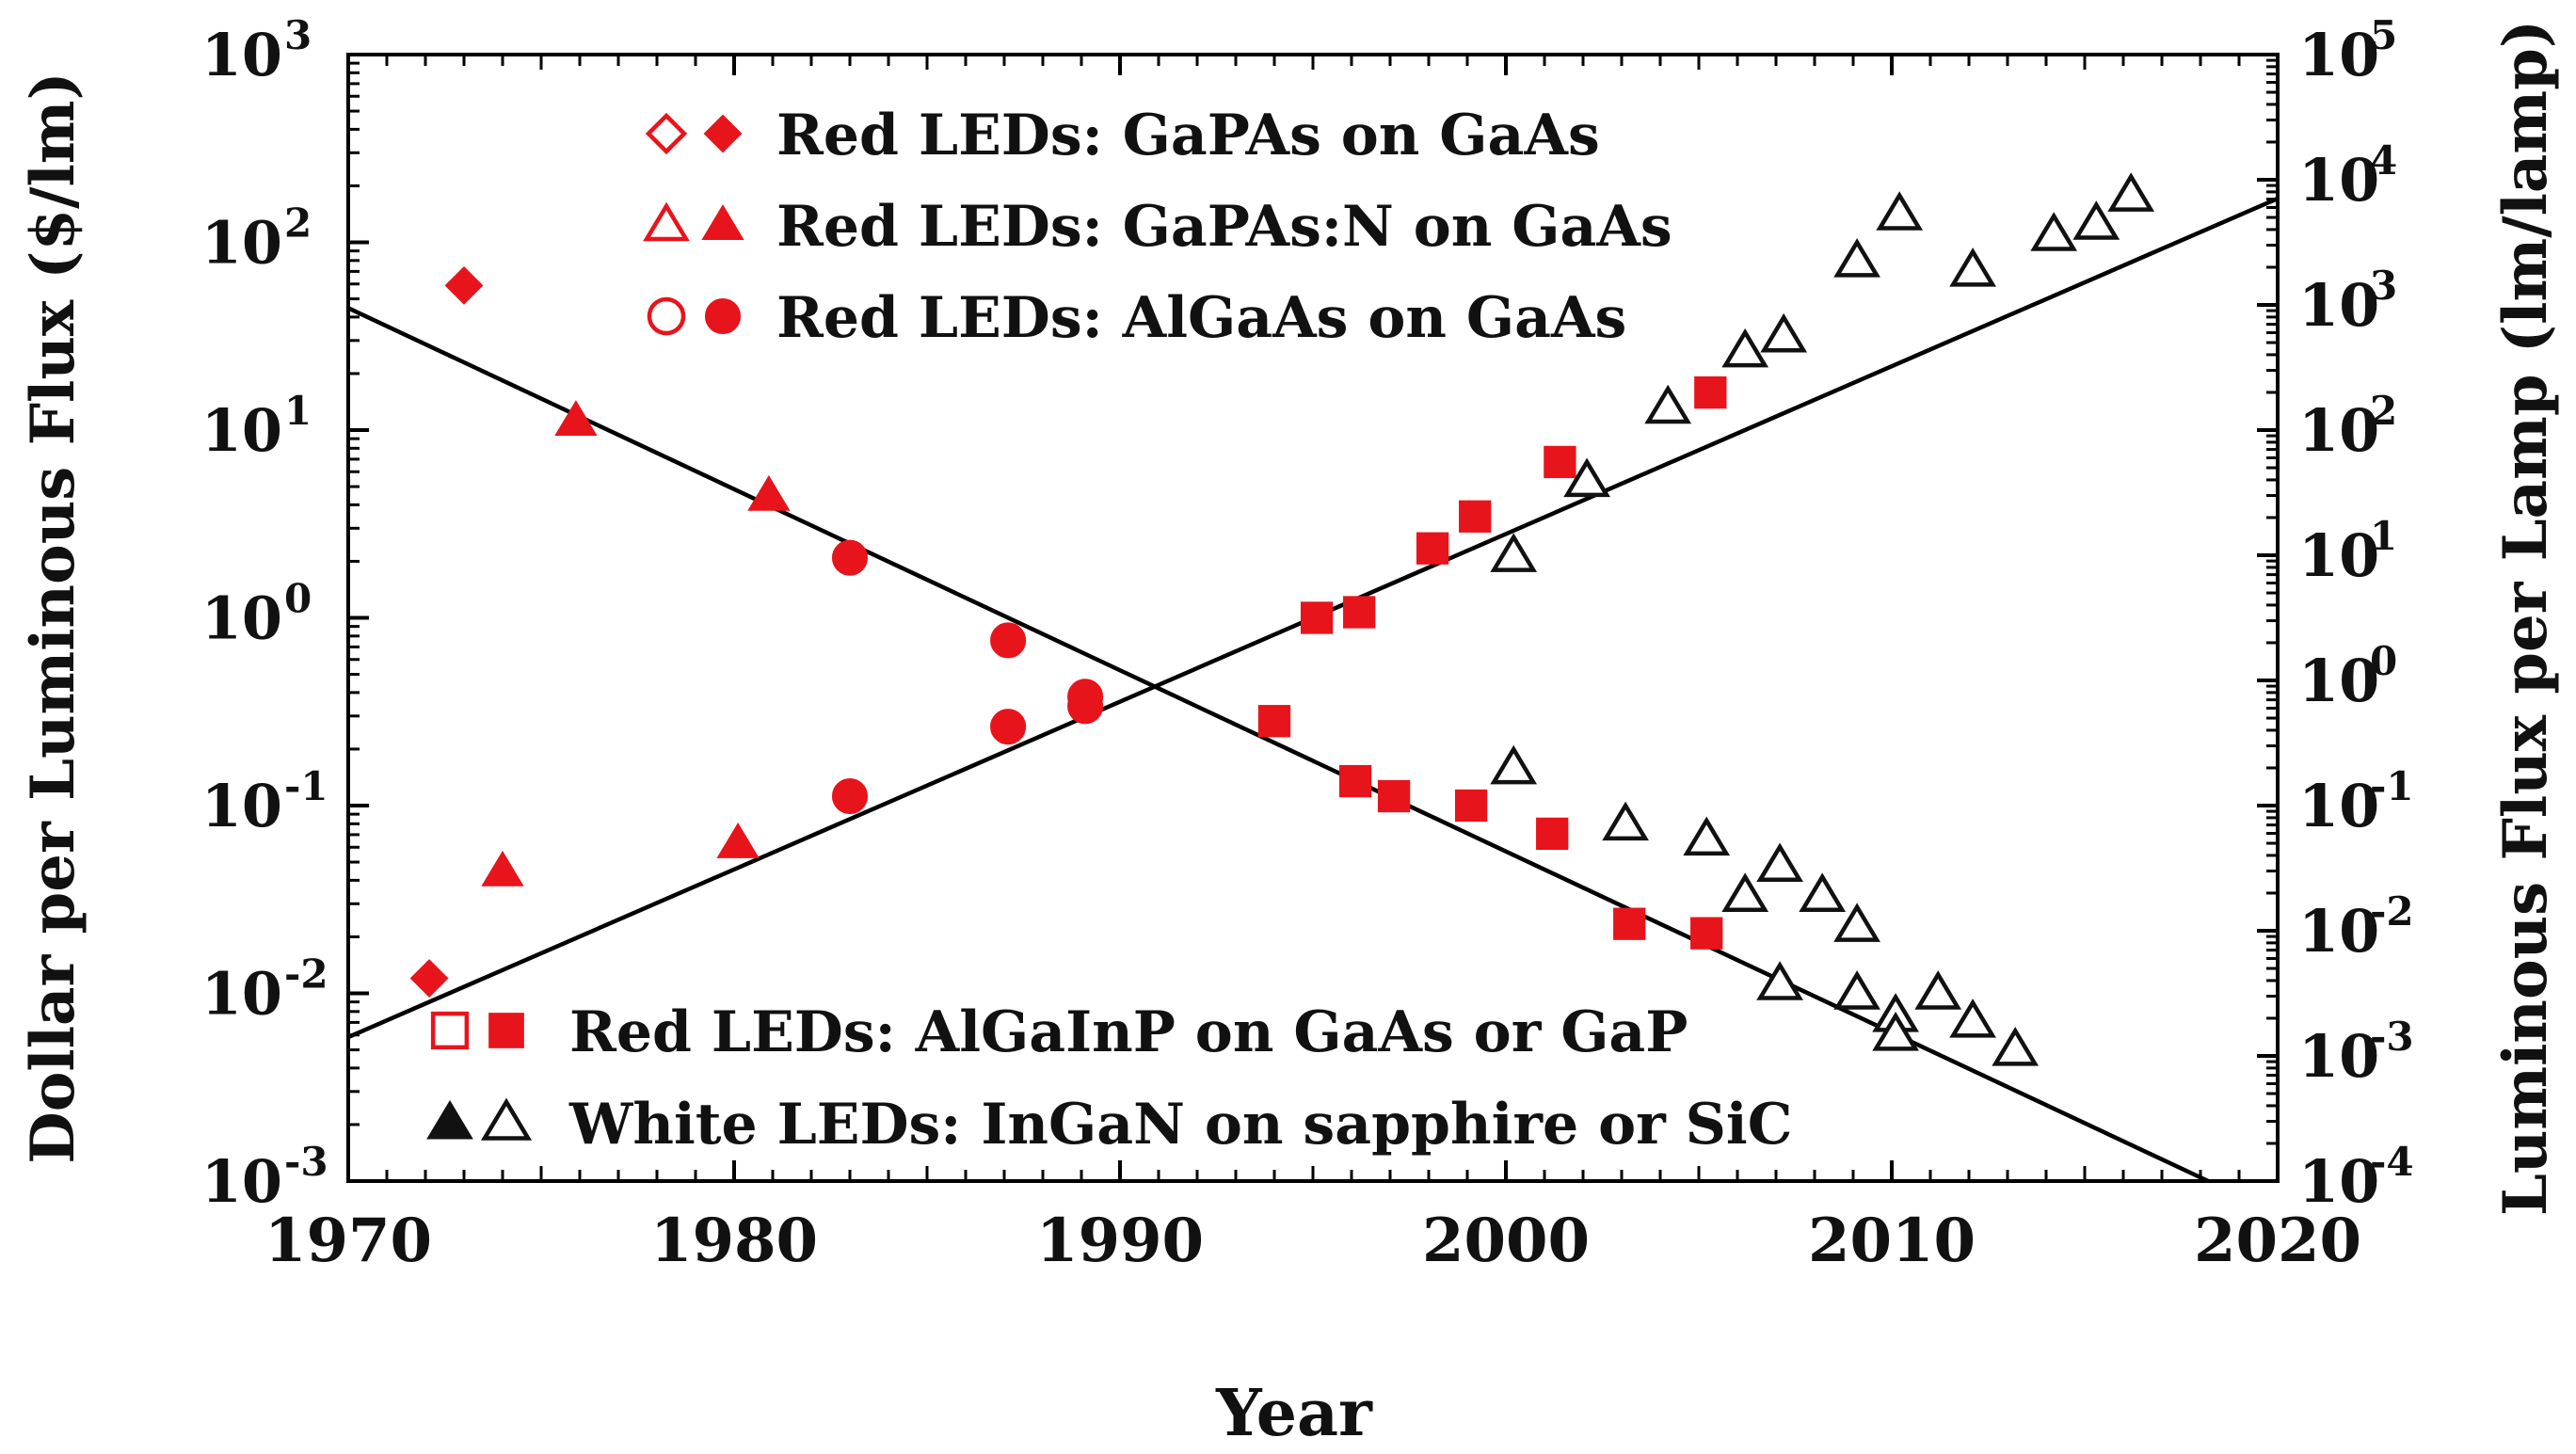  Describe the element at coordinates (1128, 1032) in the screenshot. I see `legend-bottom-label-0: Red LEDs: AlGaInP on GaAs or GaP` at that location.